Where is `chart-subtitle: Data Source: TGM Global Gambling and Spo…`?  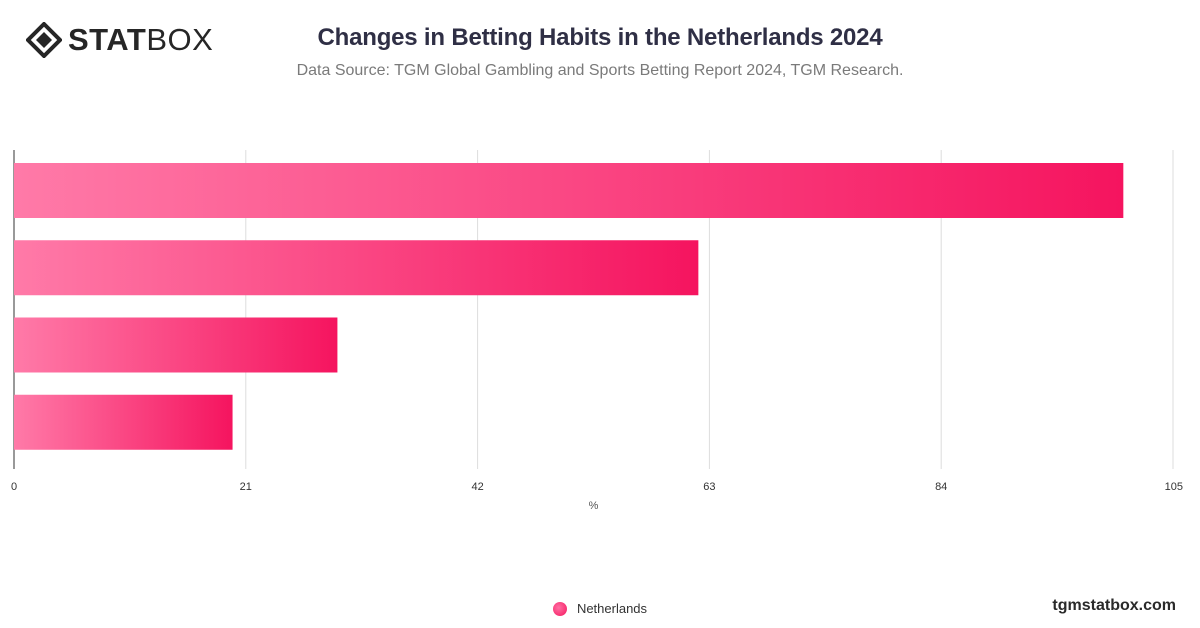
chart-subtitle: Data Source: TGM Global Gambling and Spo… is located at coordinates (600, 70).